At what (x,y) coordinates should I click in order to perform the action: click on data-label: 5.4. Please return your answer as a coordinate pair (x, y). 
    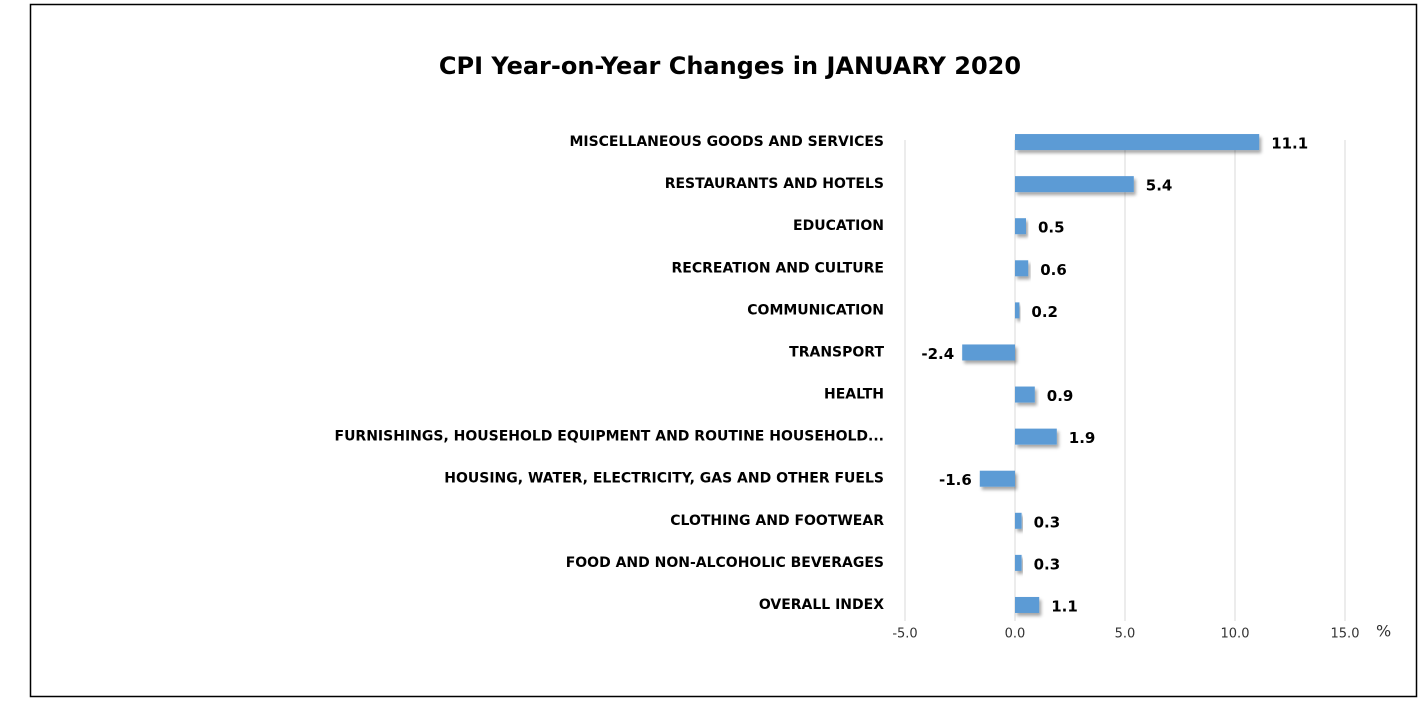
    Looking at the image, I should click on (1159, 186).